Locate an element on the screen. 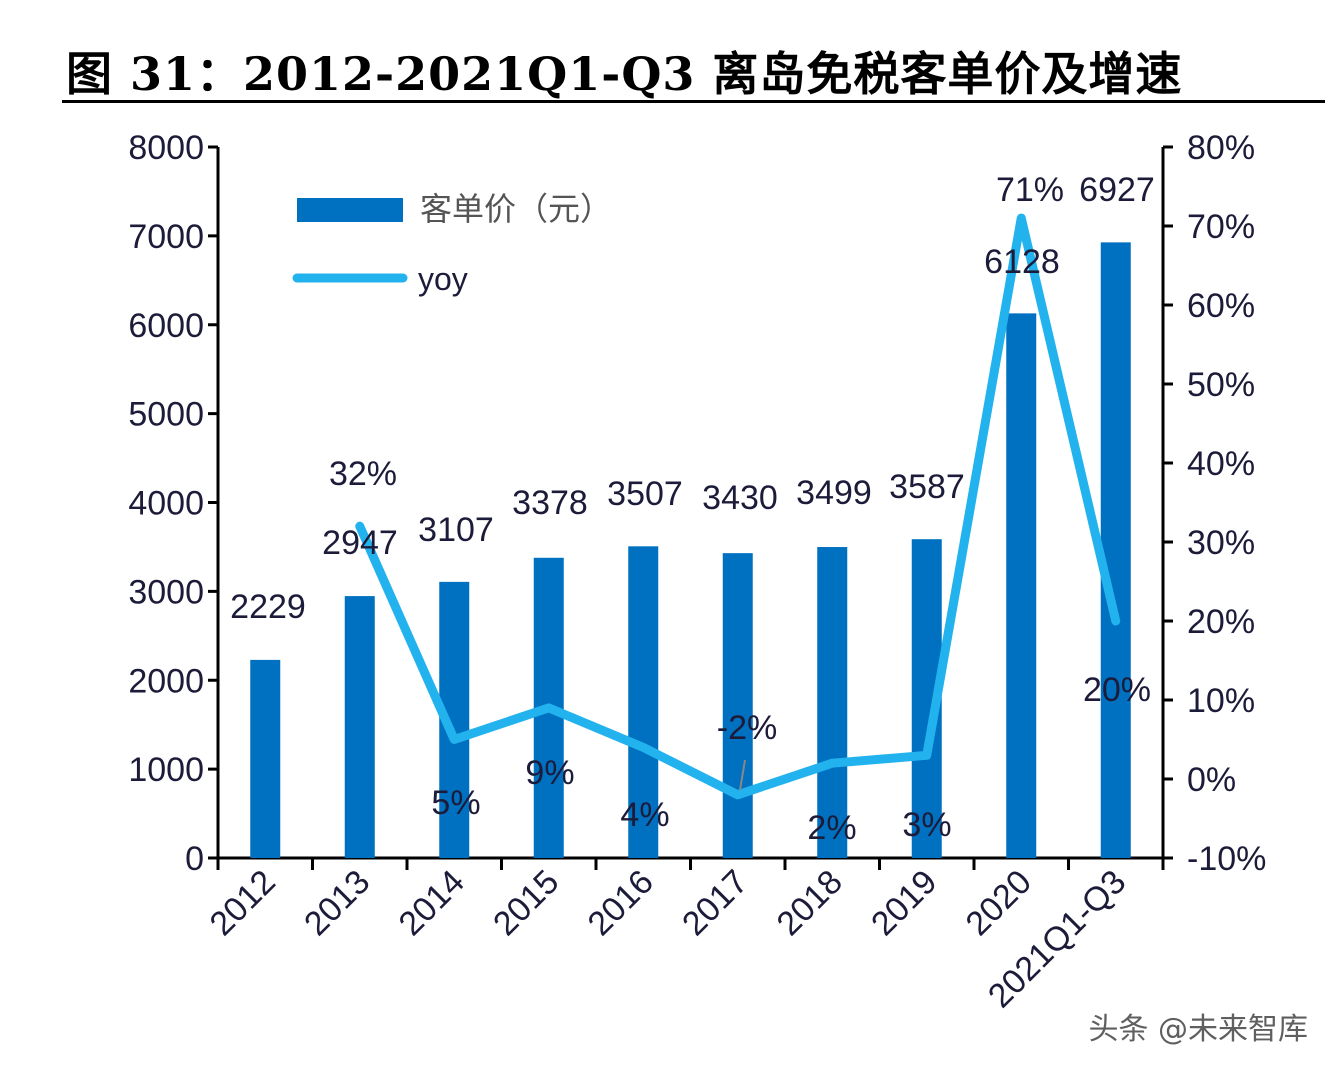 This screenshot has height=1076, width=1338. bar-data-label: 3107 is located at coordinates (456, 530).